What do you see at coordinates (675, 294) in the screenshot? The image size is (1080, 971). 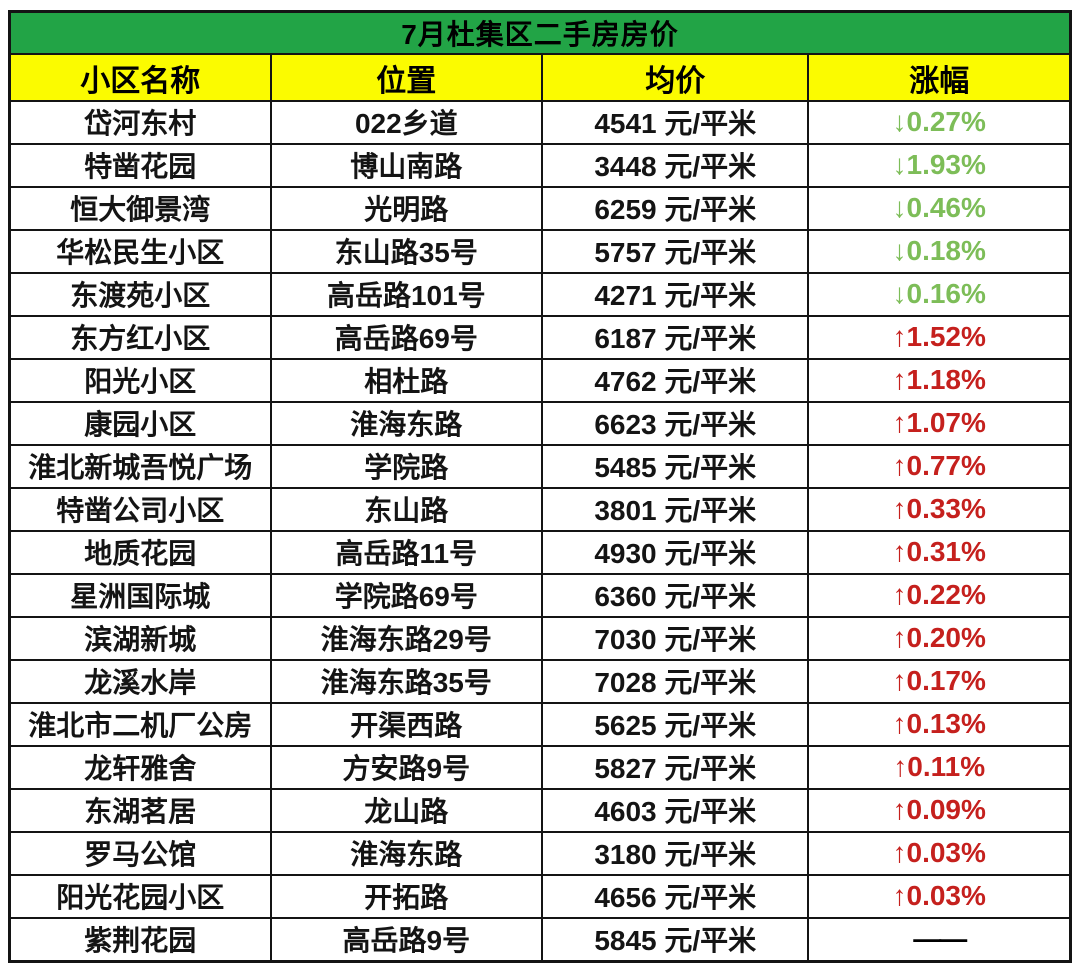 I see `price-cell: 4271 元/平米` at bounding box center [675, 294].